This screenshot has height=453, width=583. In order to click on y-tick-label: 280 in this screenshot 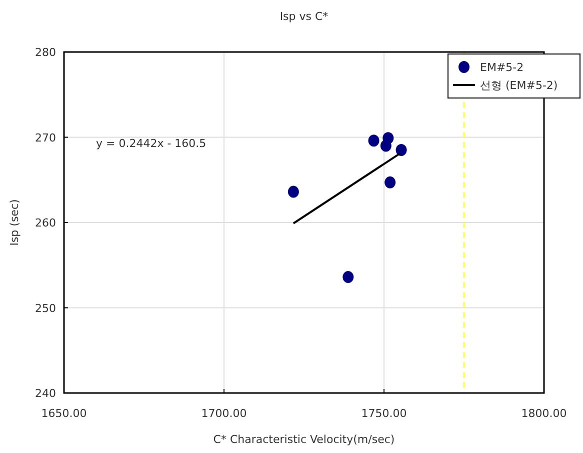, I will do `click(45, 52)`.